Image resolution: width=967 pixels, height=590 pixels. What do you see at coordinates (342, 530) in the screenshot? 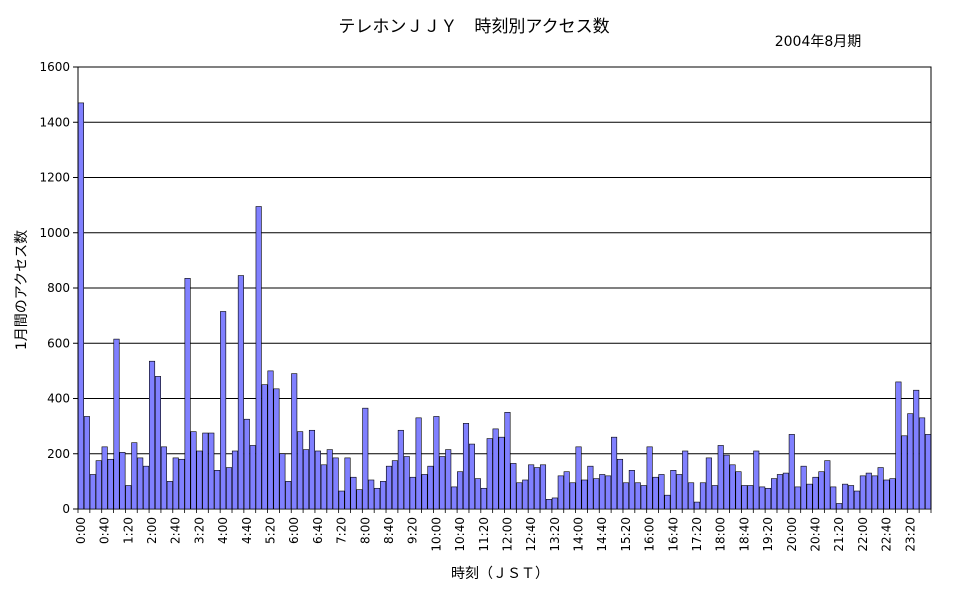
I see `x-tick-label: 7:20` at bounding box center [342, 530].